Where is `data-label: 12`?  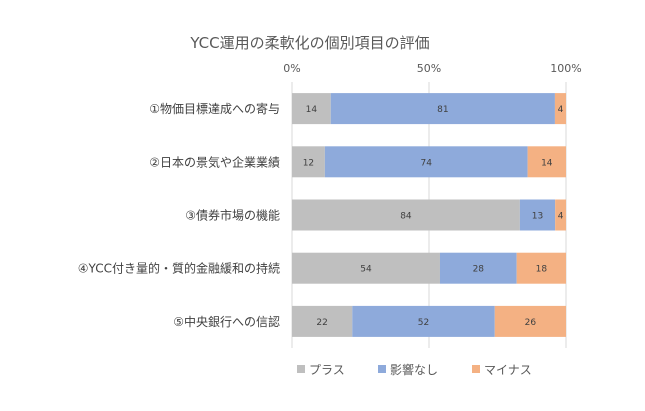 data-label: 12 is located at coordinates (308, 163).